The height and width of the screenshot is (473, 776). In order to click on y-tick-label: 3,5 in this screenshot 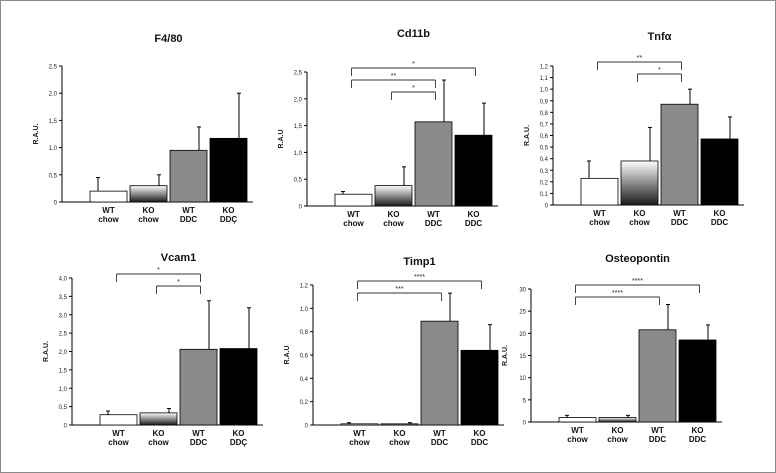, I will do `click(63, 298)`.